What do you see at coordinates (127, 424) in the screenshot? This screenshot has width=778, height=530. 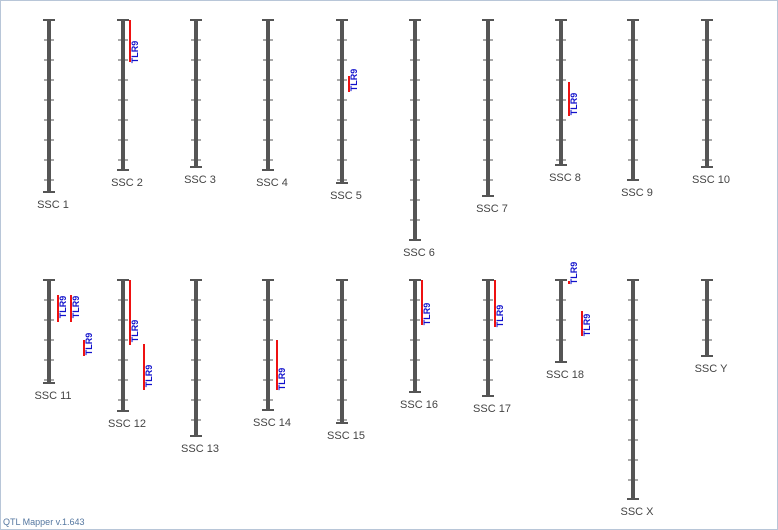 I see `chromosome-label: SSC 12` at bounding box center [127, 424].